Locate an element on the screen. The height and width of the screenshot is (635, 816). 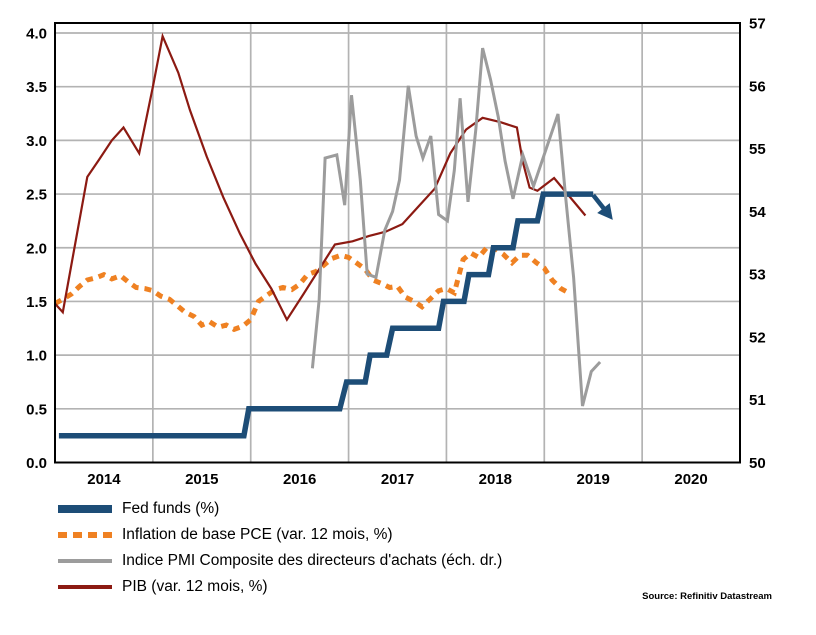
legend-label-fed-funds: Fed funds (%) is located at coordinates (171, 508).